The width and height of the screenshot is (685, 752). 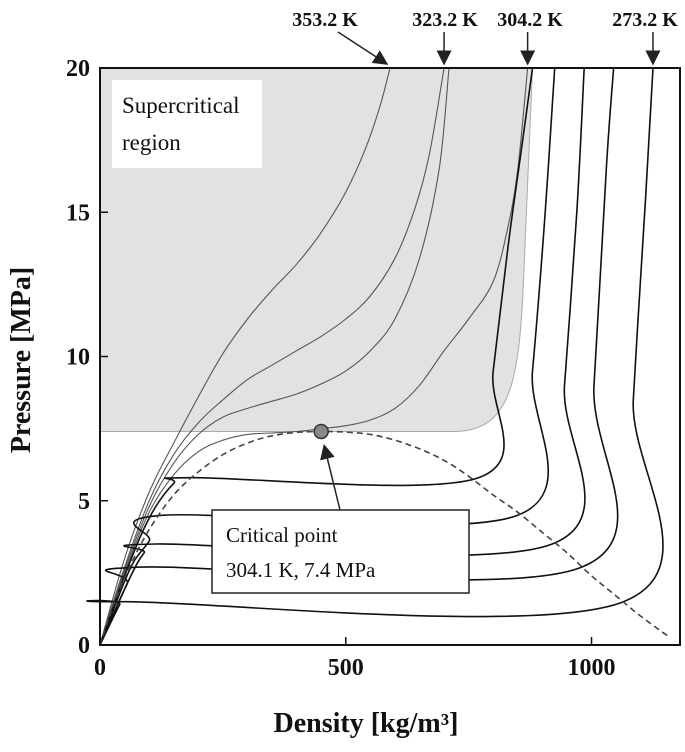 What do you see at coordinates (366, 723) in the screenshot?
I see `x-axis-title: Density [kg/m³]` at bounding box center [366, 723].